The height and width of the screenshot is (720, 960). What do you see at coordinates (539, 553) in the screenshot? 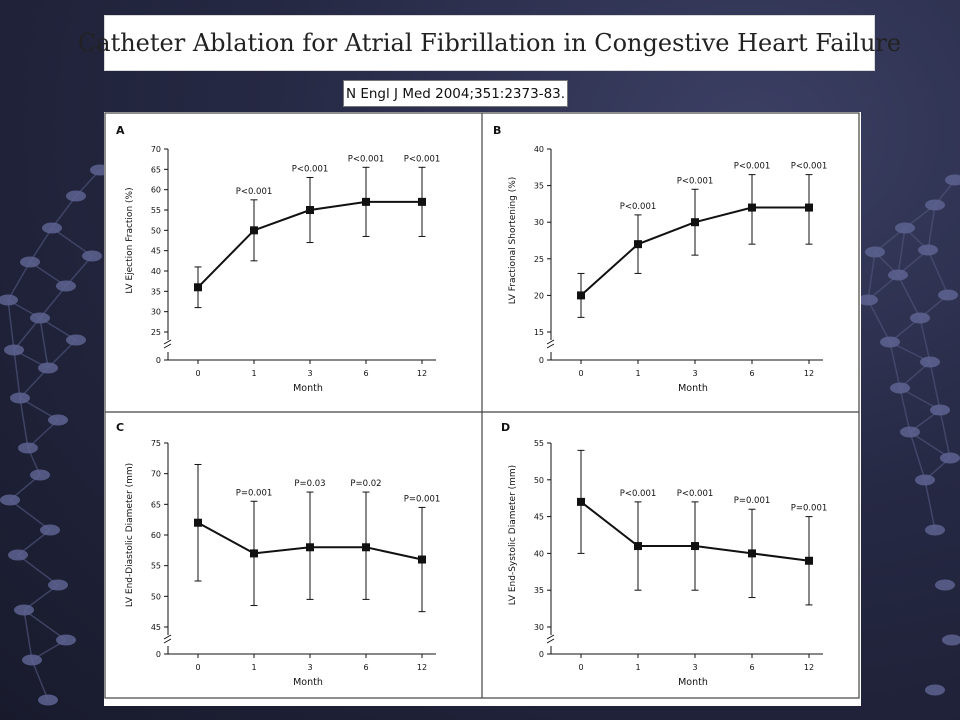
I see `y-tick-label: 40` at bounding box center [539, 553].